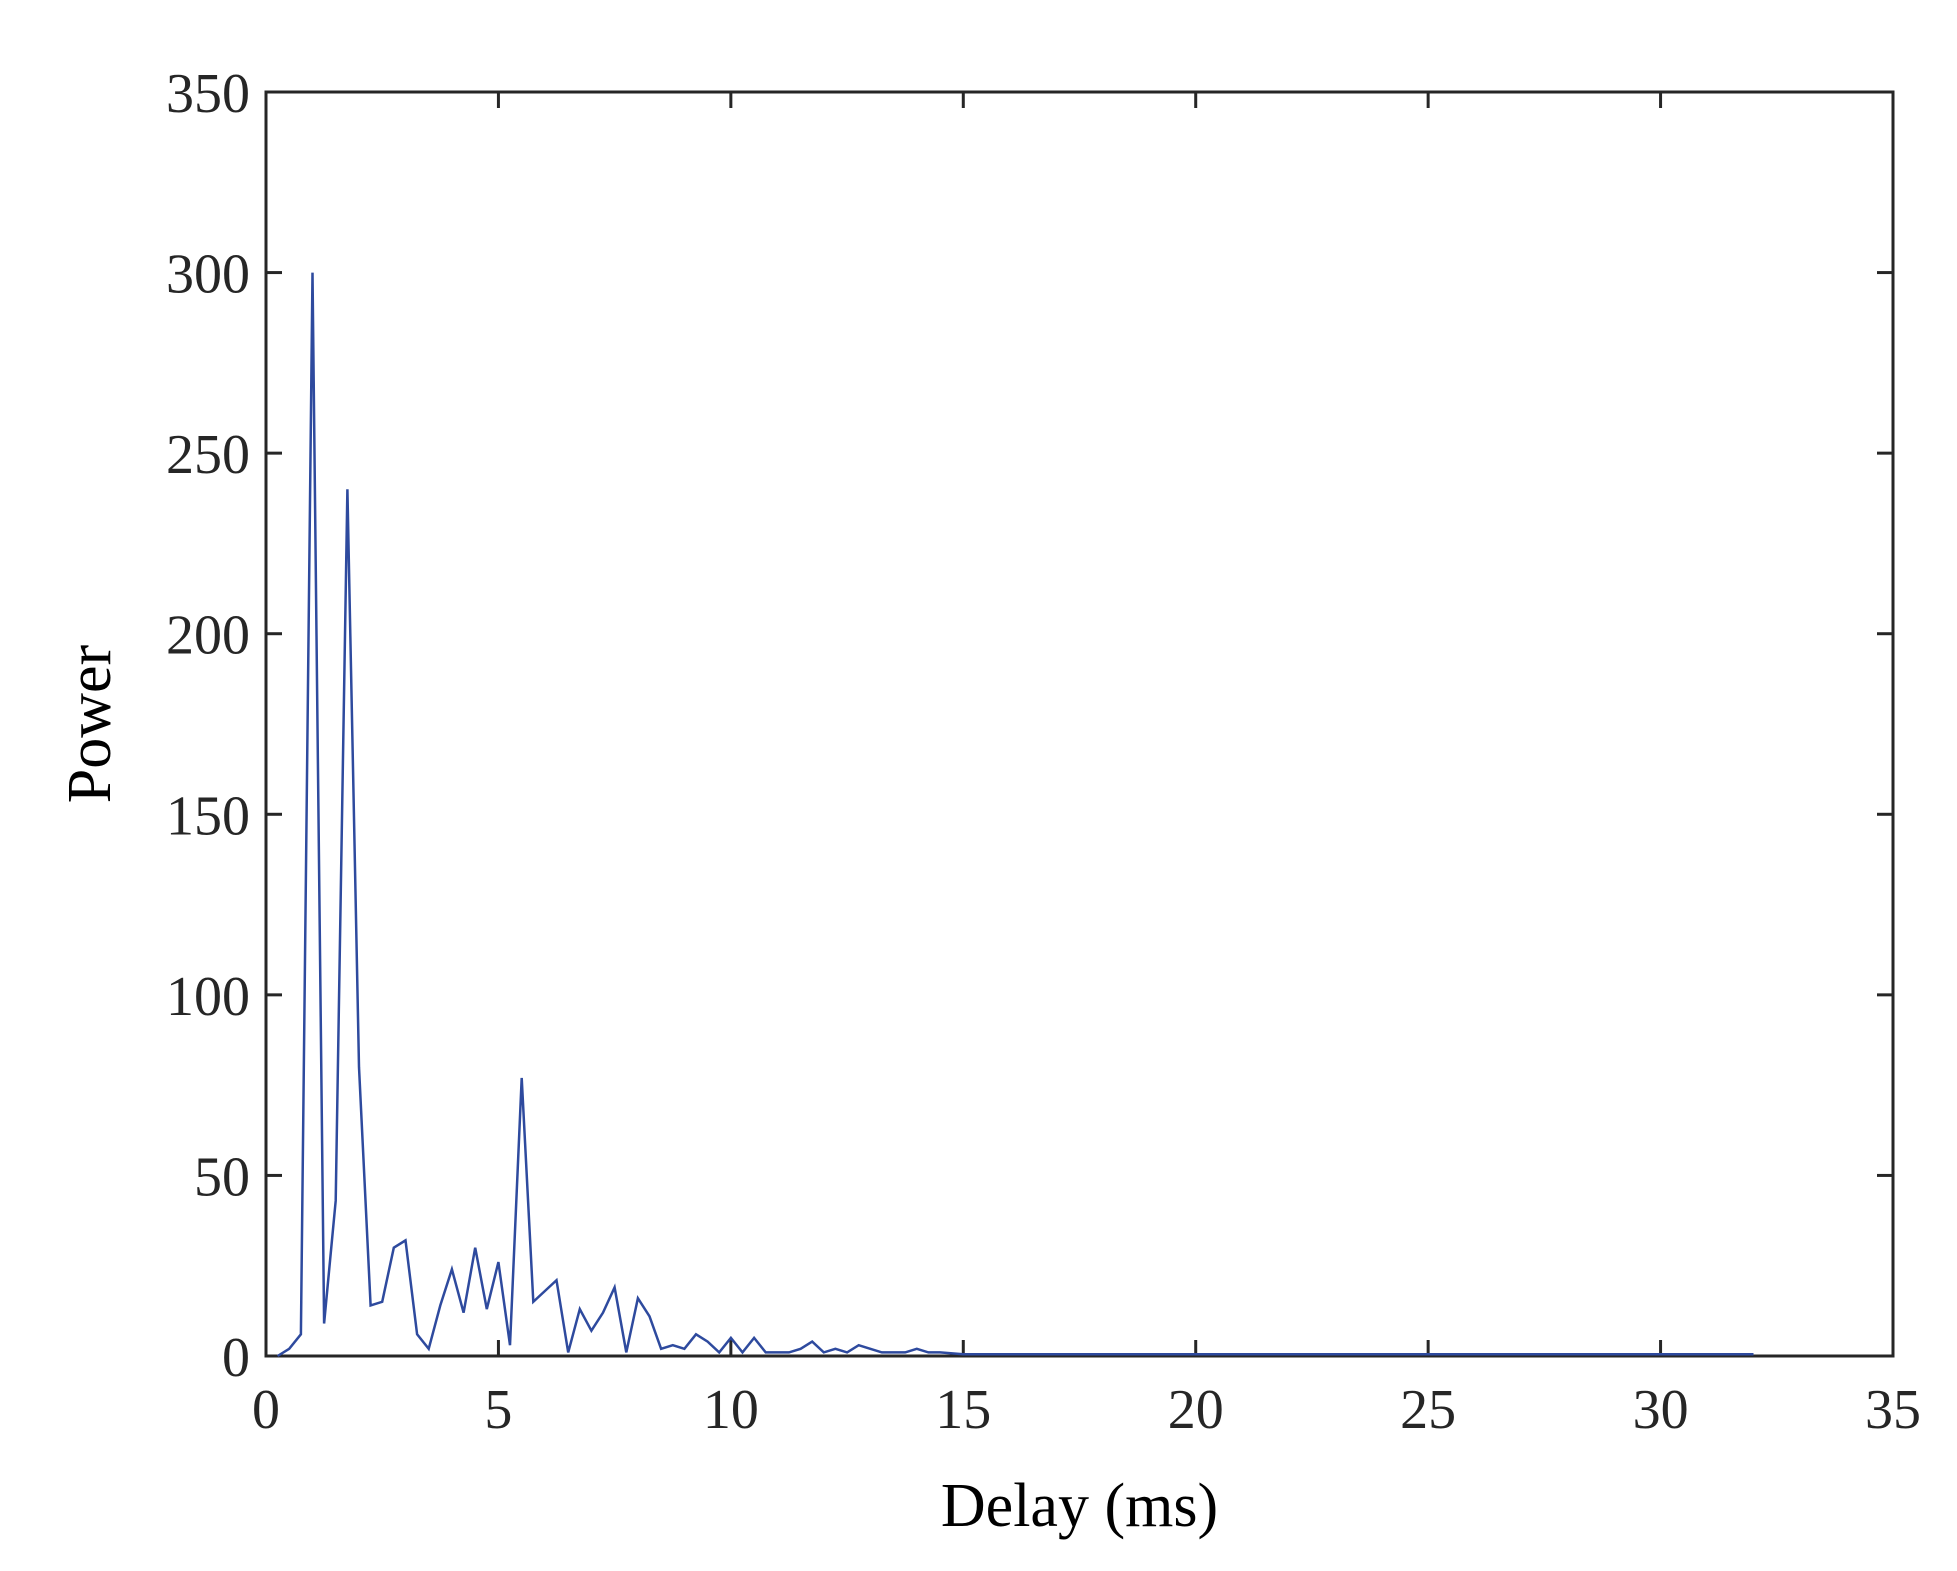 Image resolution: width=1957 pixels, height=1571 pixels. What do you see at coordinates (1661, 1410) in the screenshot?
I see `x-tick-label: 30` at bounding box center [1661, 1410].